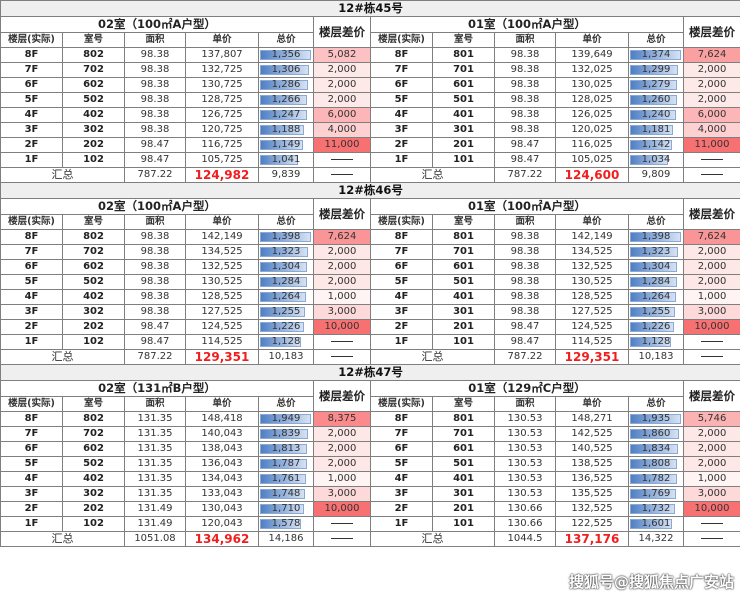 Image resolution: width=740 pixels, height=596 pixels. I want to click on total-price-cell: 1,255, so click(656, 312).